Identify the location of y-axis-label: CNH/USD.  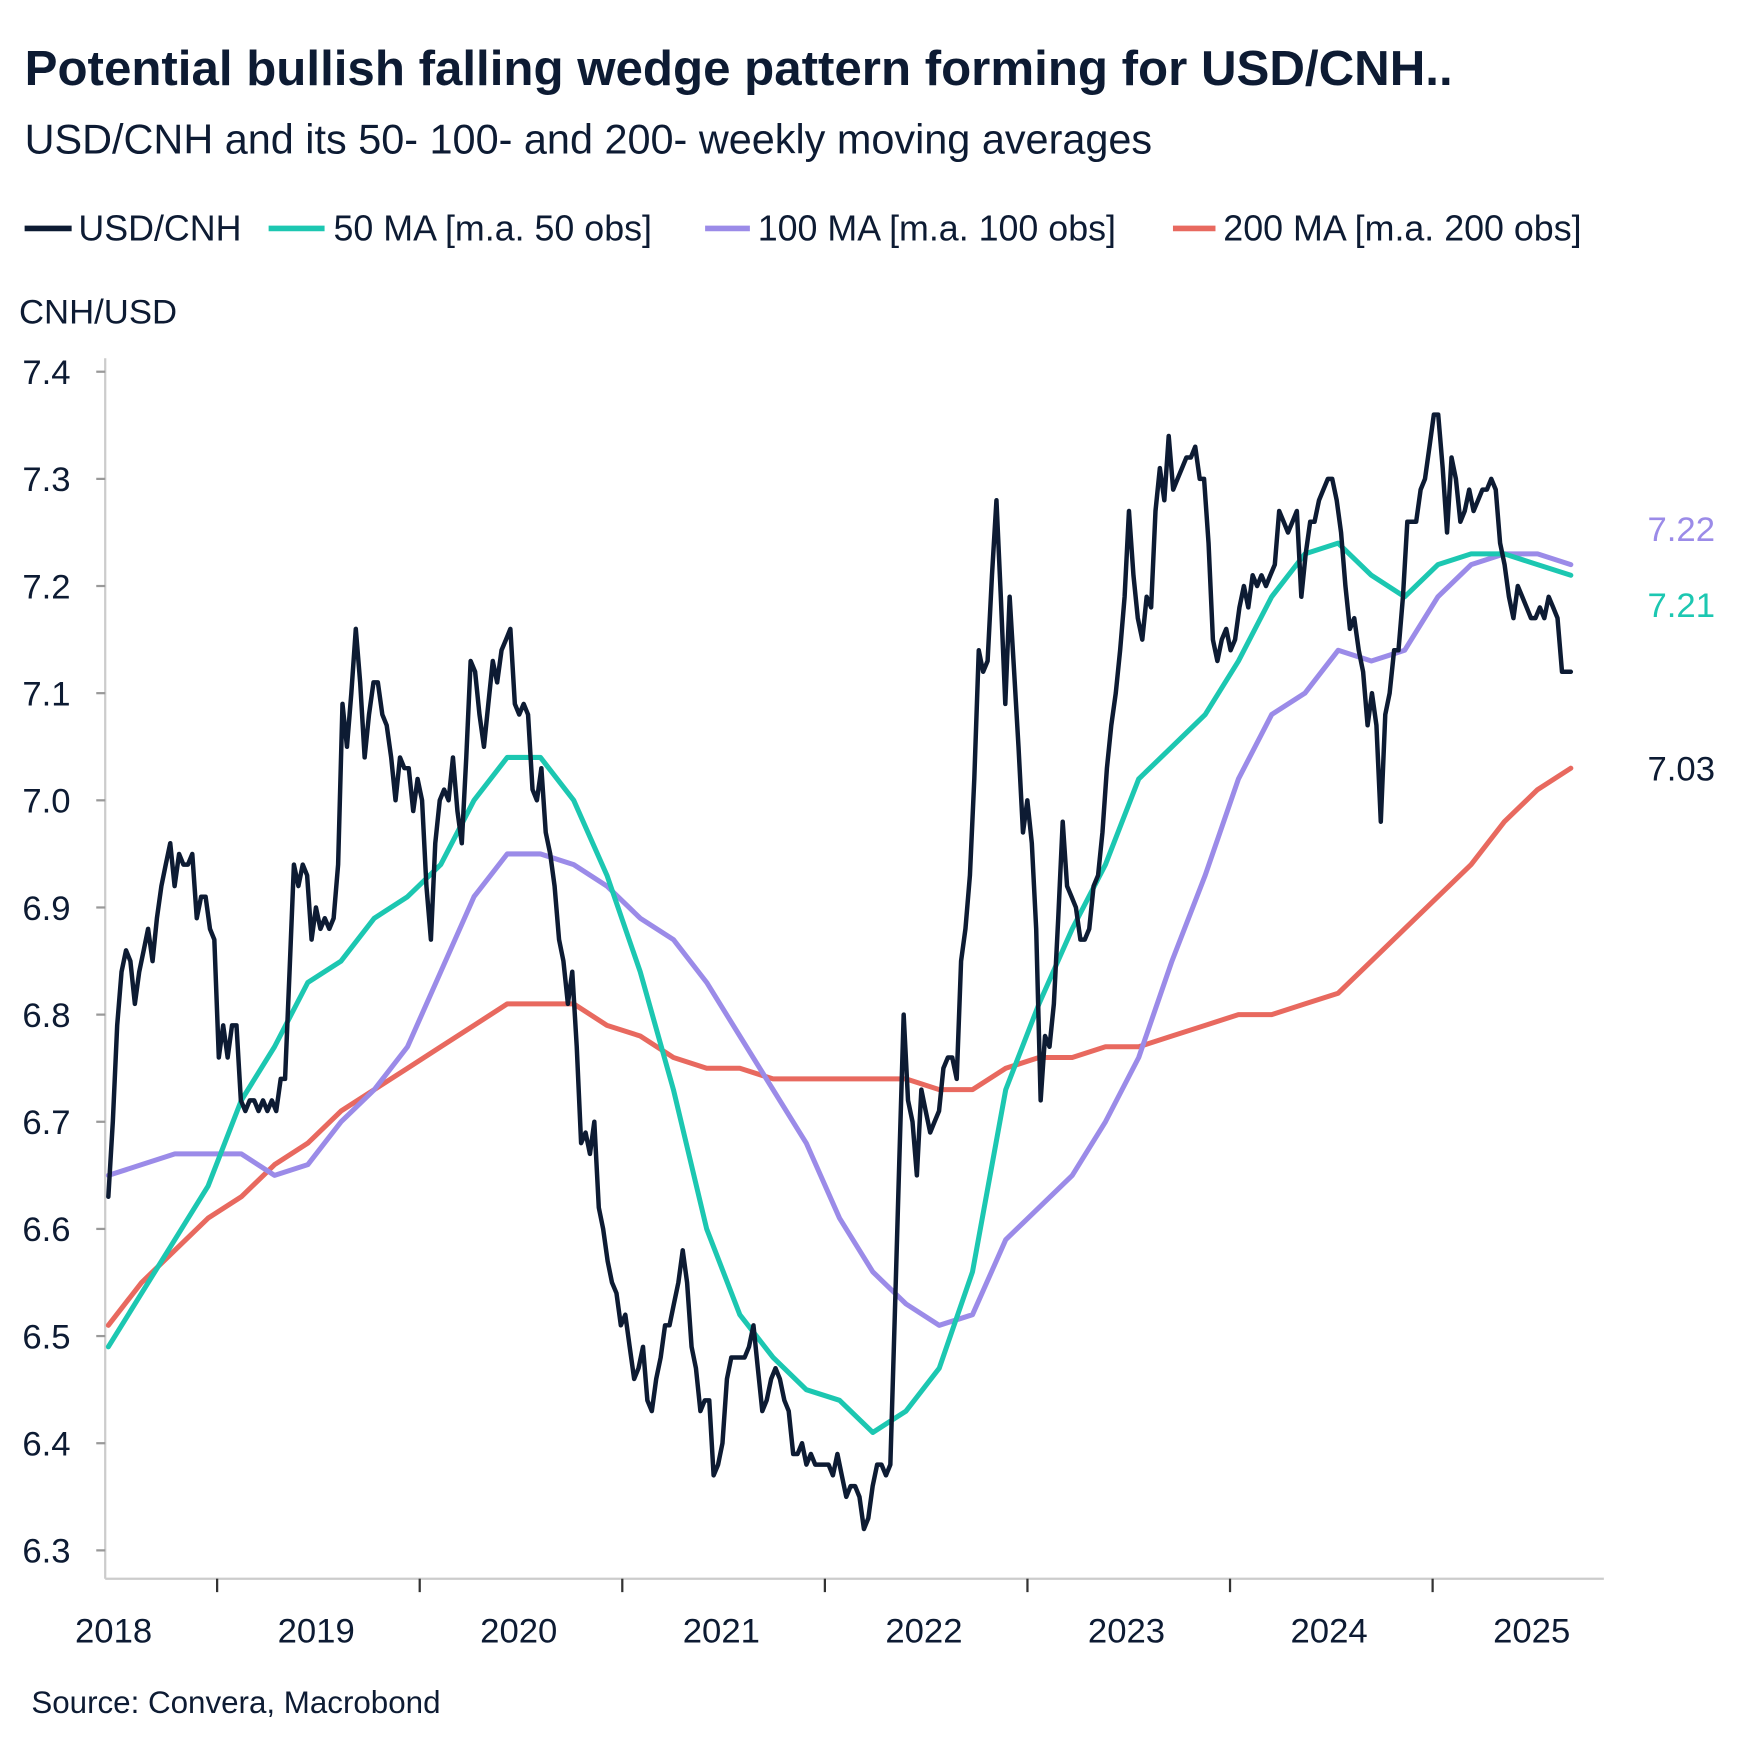
(98, 313).